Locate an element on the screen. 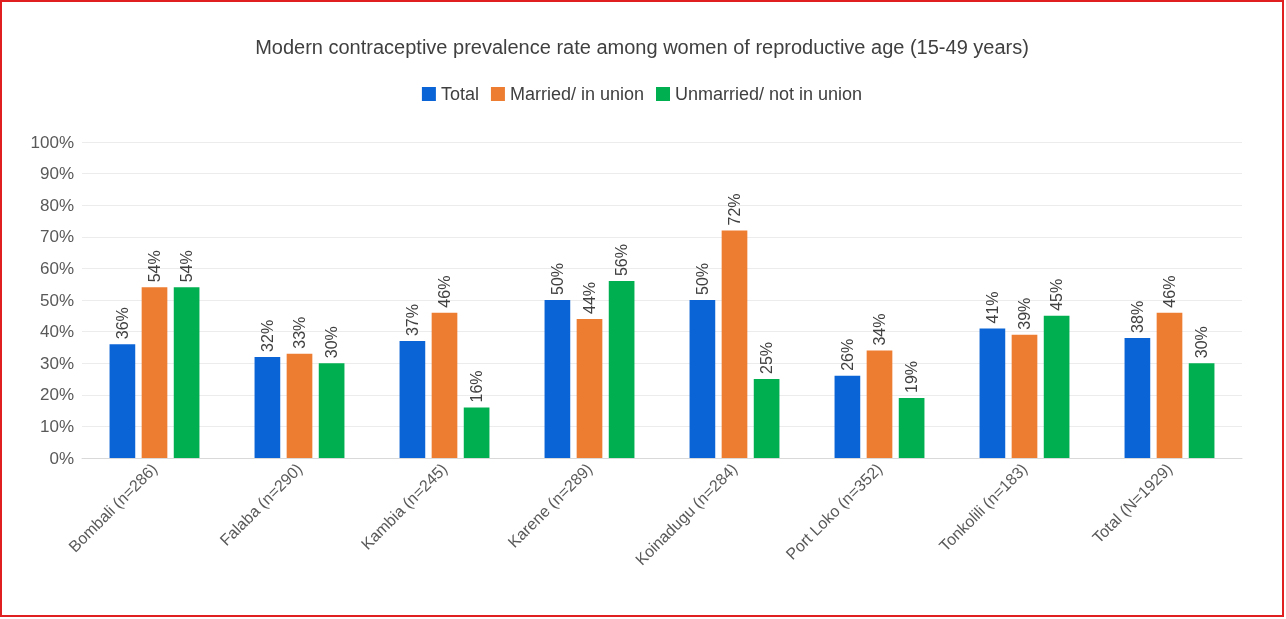 The width and height of the screenshot is (1286, 619). data-label: 37% is located at coordinates (412, 320).